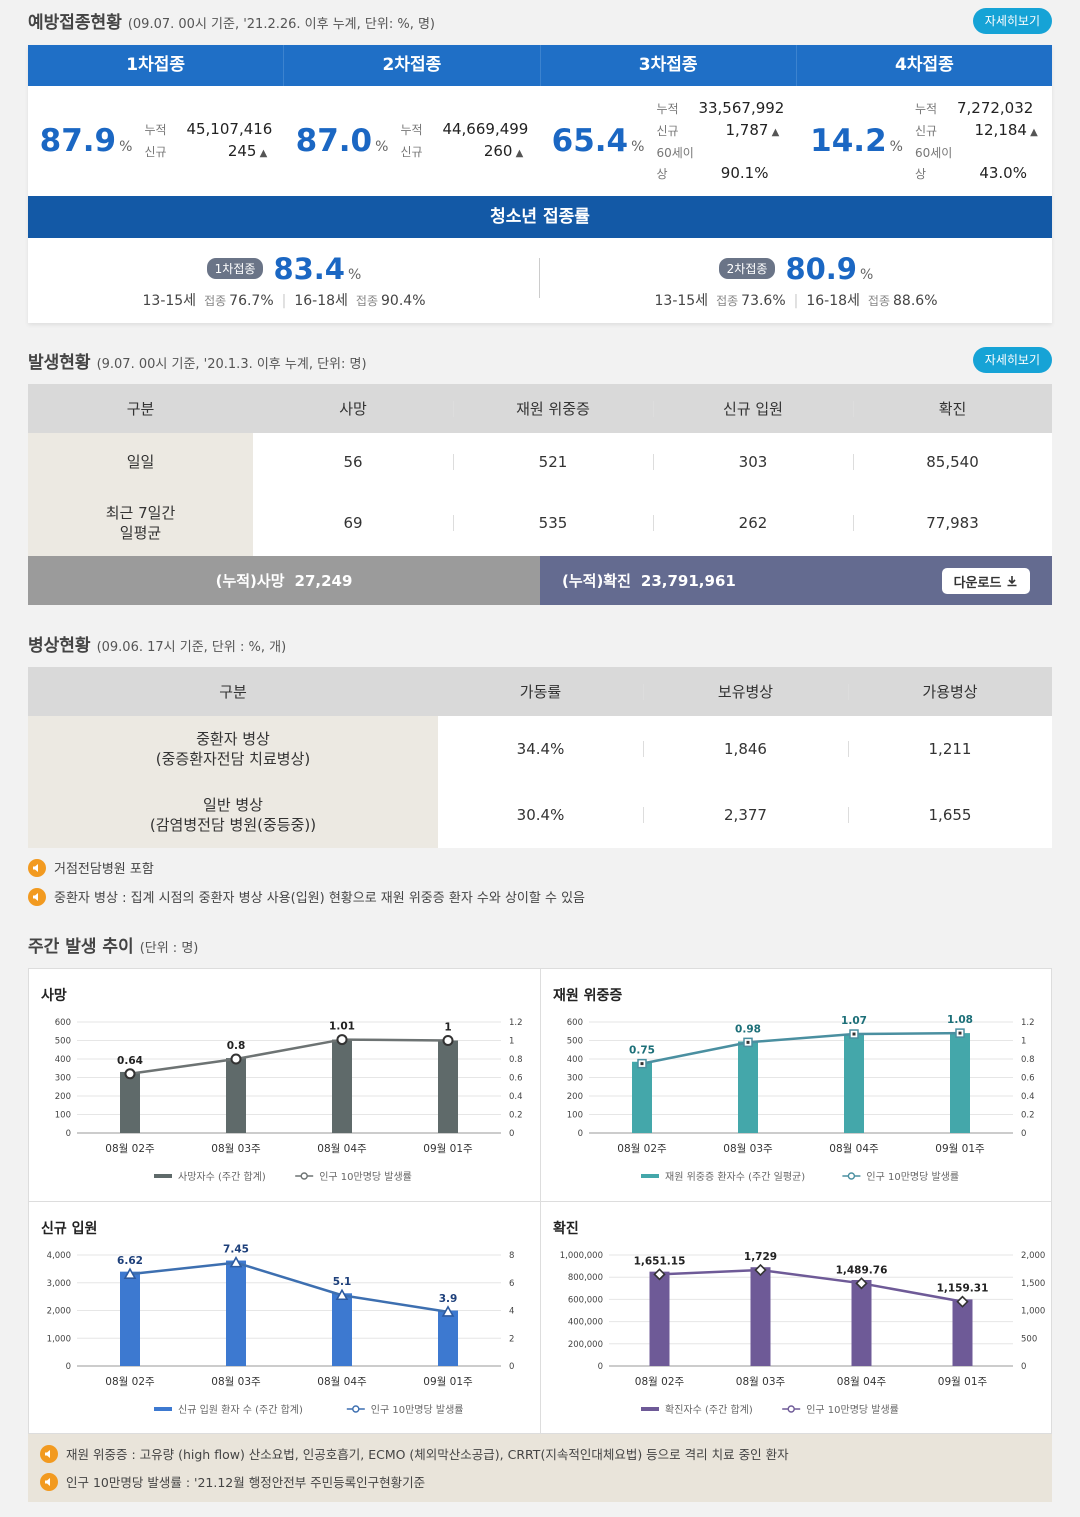  I want to click on teen-label-a: 접종, so click(215, 300).